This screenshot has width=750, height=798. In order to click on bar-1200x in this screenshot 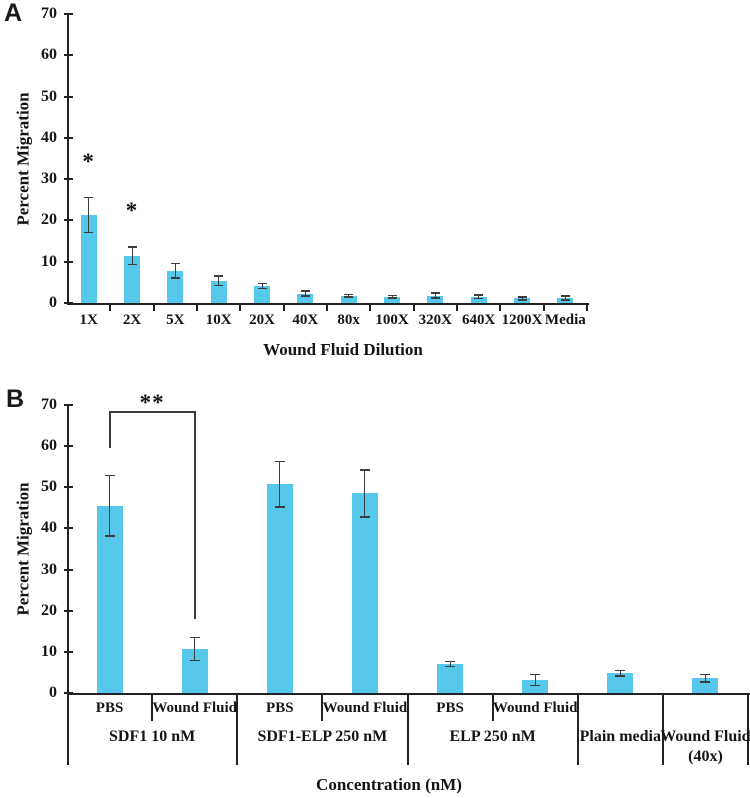, I will do `click(522, 300)`.